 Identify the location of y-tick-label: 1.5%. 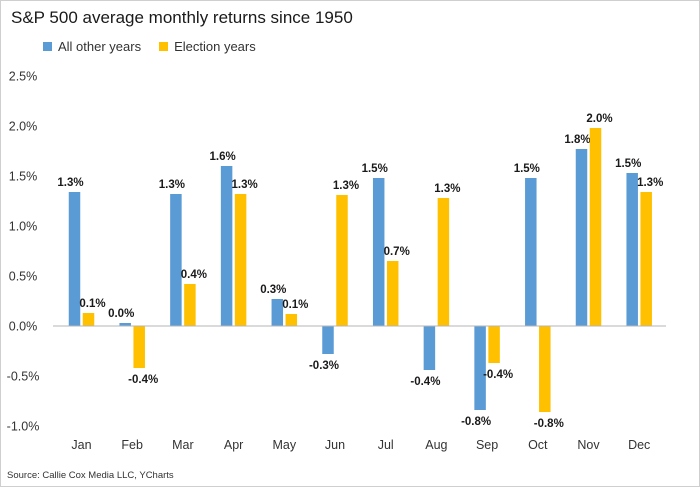
(23, 177).